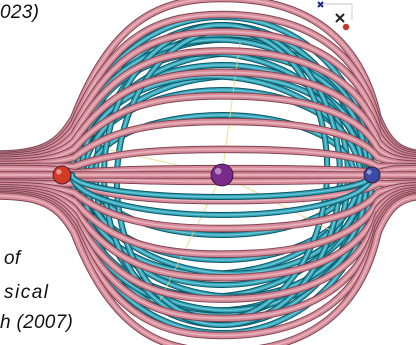 The image size is (416, 345). I want to click on red-sphere-icon, so click(62, 175).